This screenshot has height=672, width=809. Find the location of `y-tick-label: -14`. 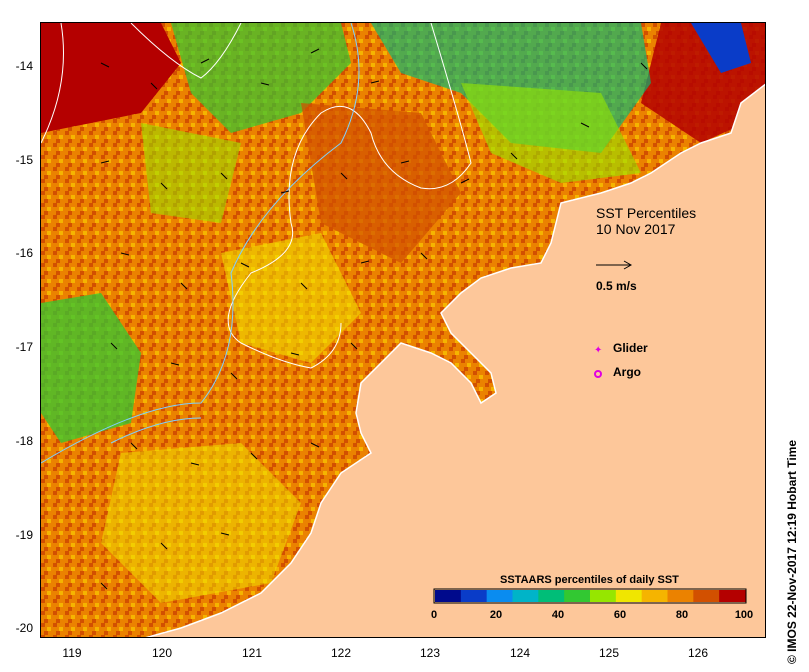

y-tick-label: -14 is located at coordinates (24, 66).